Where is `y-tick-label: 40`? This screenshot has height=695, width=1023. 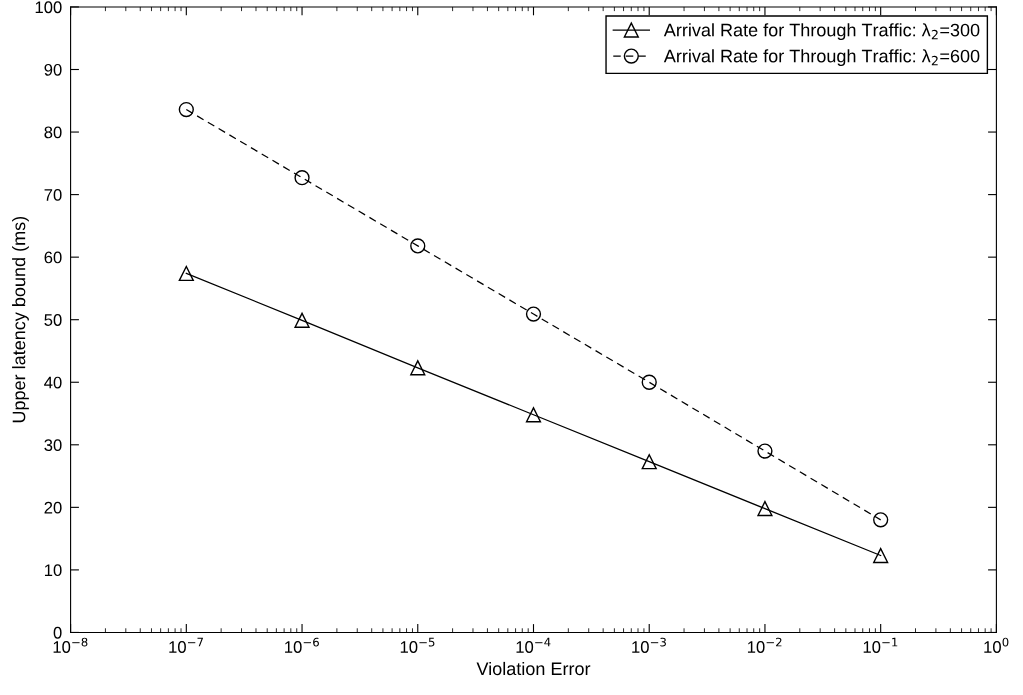
y-tick-label: 40 is located at coordinates (53, 382).